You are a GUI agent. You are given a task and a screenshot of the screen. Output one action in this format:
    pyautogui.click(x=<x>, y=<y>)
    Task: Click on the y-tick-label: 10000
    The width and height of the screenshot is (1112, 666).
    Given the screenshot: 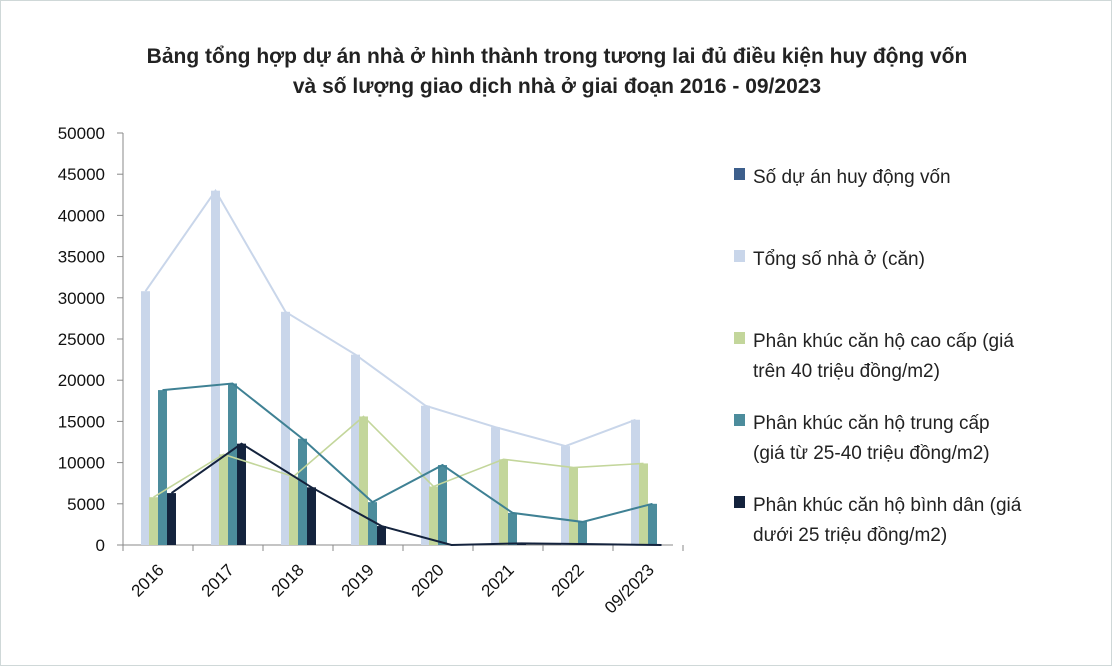 What is the action you would take?
    pyautogui.click(x=81, y=463)
    